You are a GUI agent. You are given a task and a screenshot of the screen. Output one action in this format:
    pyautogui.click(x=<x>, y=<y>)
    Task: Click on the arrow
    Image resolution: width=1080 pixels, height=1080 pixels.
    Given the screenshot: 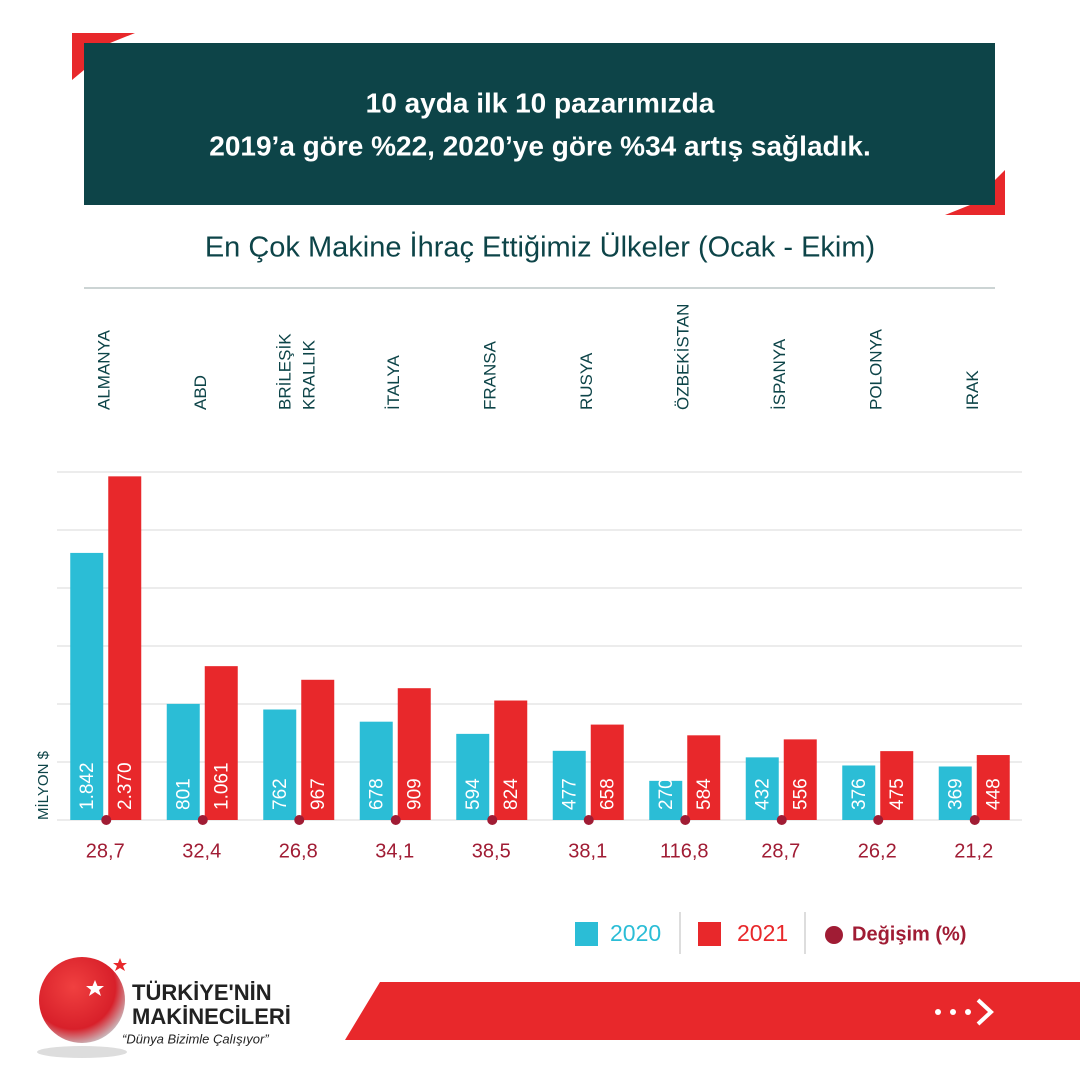 What is the action you would take?
    pyautogui.click(x=964, y=1012)
    